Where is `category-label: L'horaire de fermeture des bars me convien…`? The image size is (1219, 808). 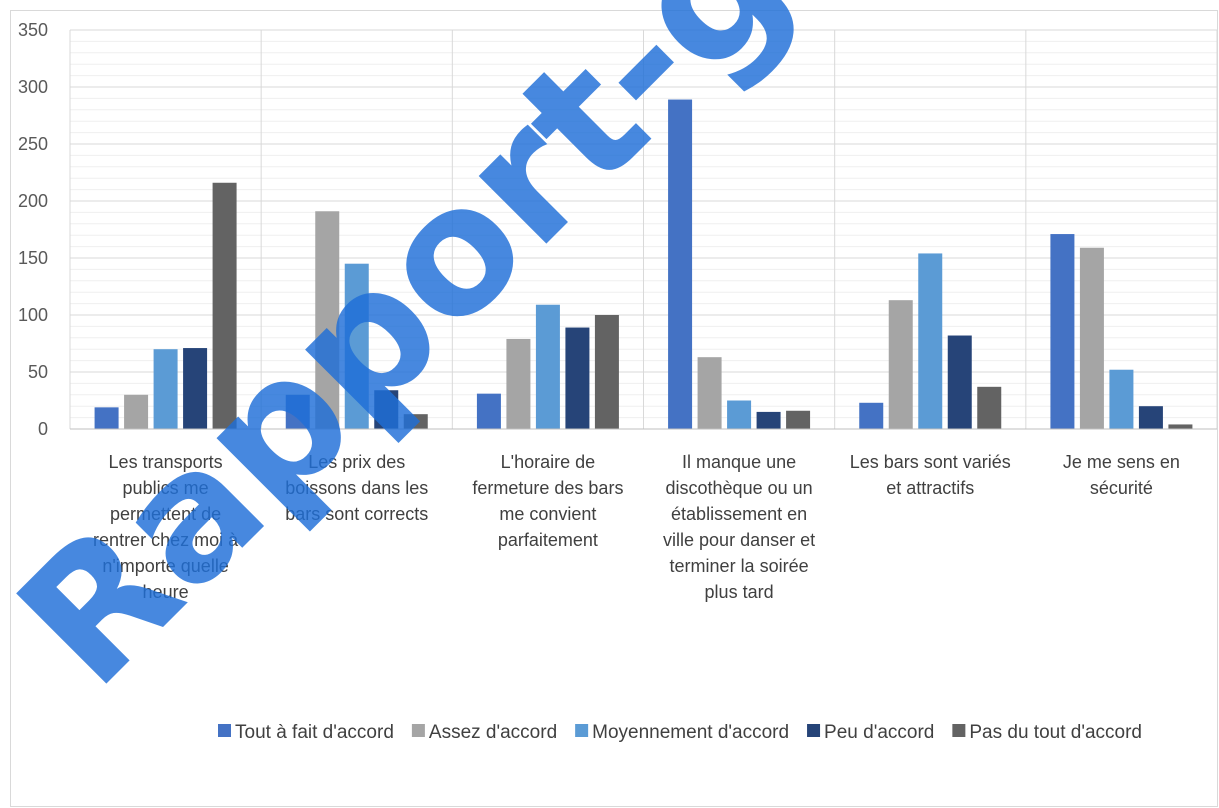
category-label: L'horaire de fermeture des bars me convien… is located at coordinates (547, 501).